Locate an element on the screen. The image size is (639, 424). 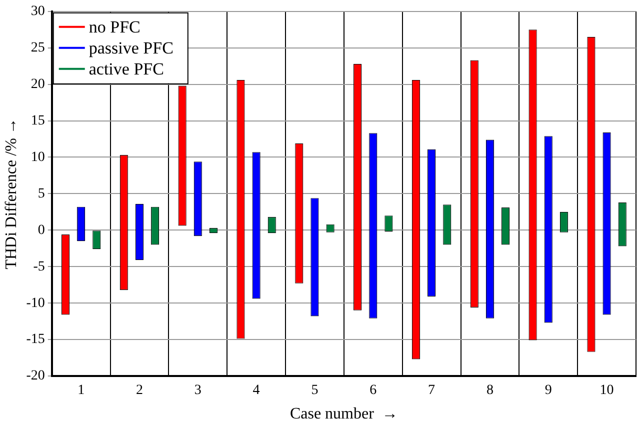
x-tick-label: 8 is located at coordinates (490, 390).